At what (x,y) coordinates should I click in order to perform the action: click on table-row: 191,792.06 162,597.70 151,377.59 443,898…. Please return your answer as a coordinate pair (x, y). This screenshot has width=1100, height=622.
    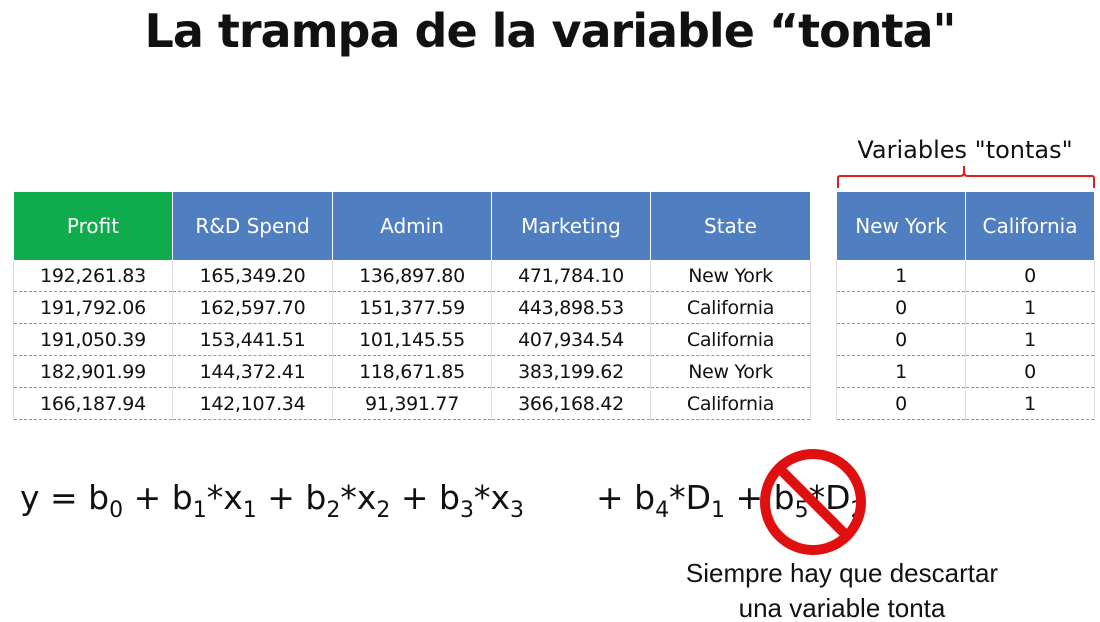
    Looking at the image, I should click on (412, 307).